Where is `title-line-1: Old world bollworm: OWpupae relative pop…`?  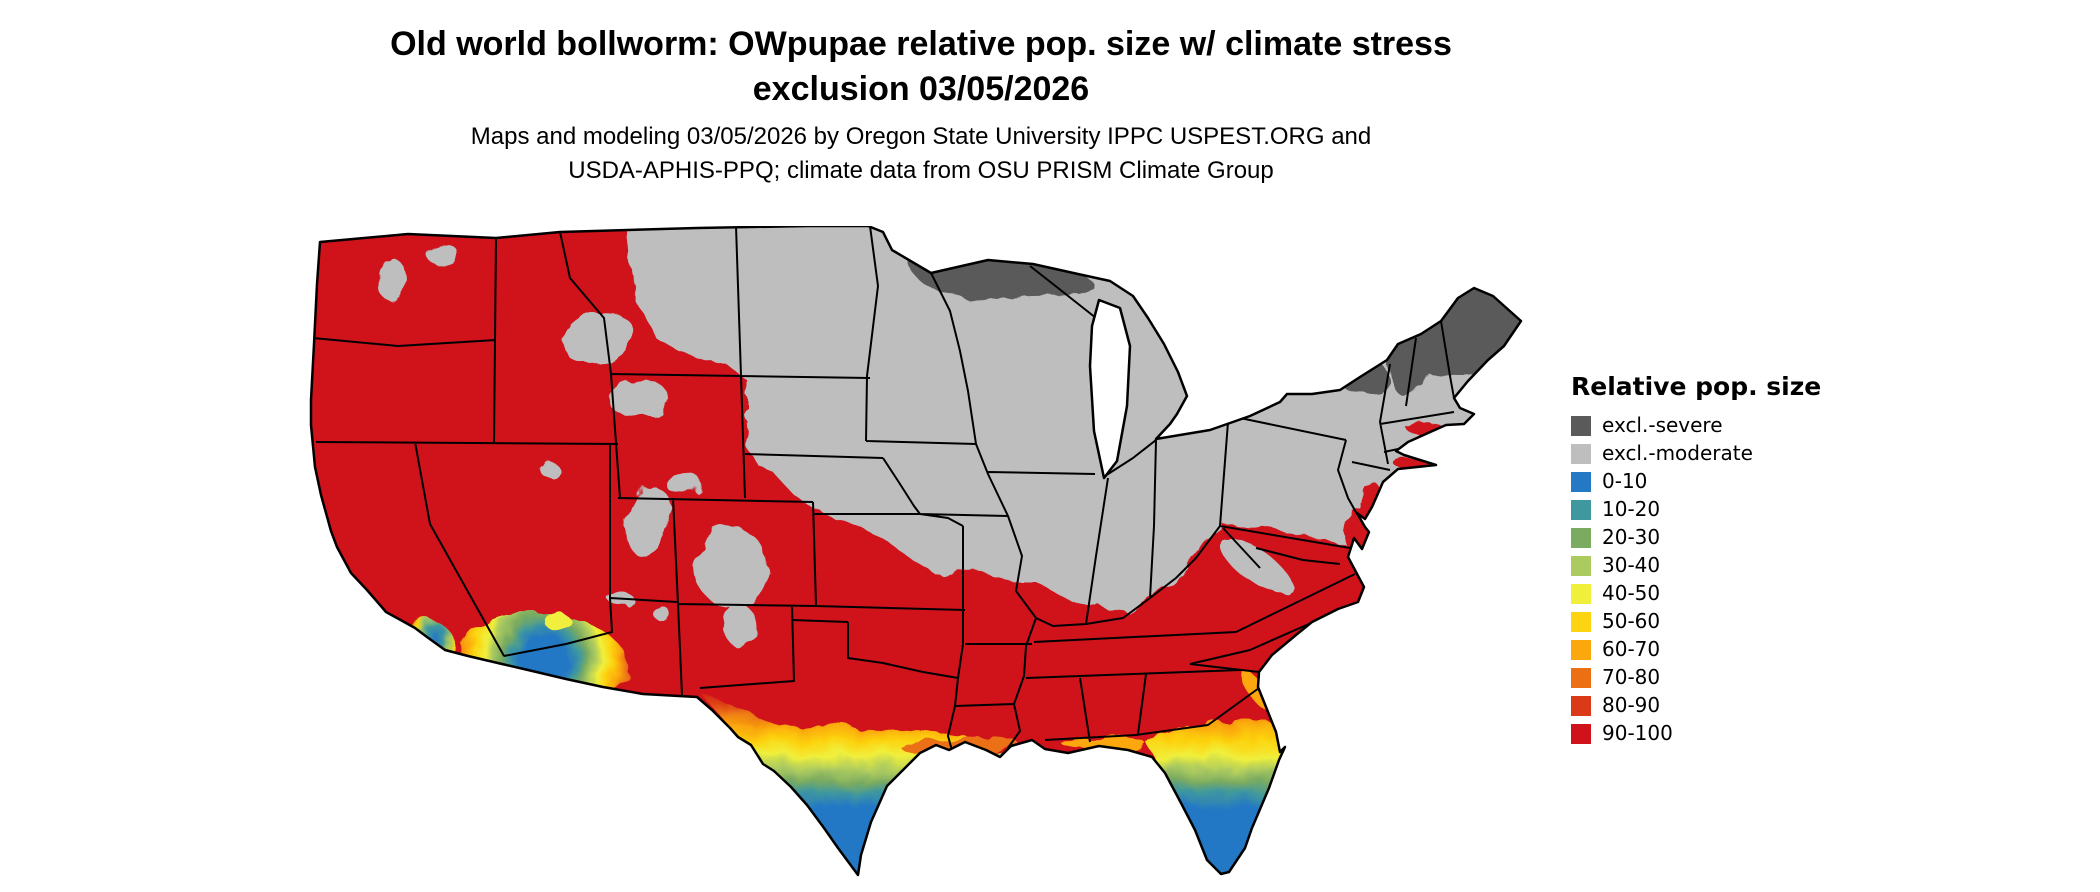
title-line-1: Old world bollworm: OWpupae relative pop… is located at coordinates (921, 44).